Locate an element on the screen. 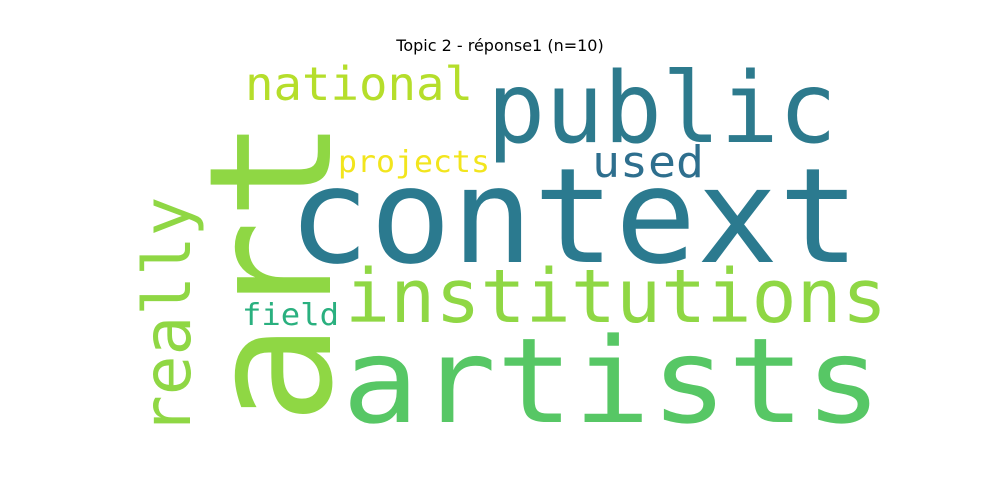 The image size is (1000, 500). word-artists: artists is located at coordinates (612, 381).